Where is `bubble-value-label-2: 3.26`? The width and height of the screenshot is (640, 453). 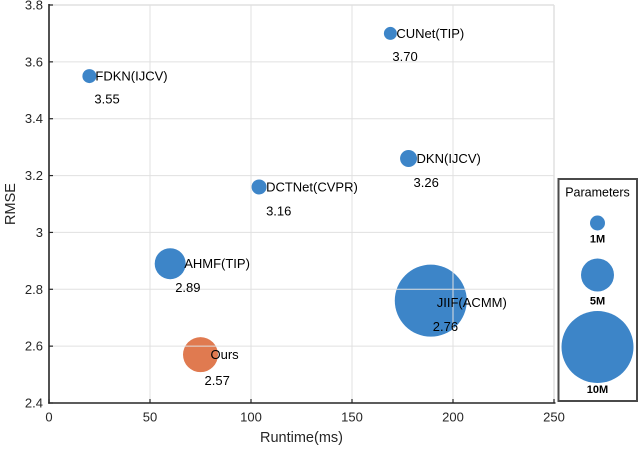 bubble-value-label-2: 3.26 is located at coordinates (426, 182).